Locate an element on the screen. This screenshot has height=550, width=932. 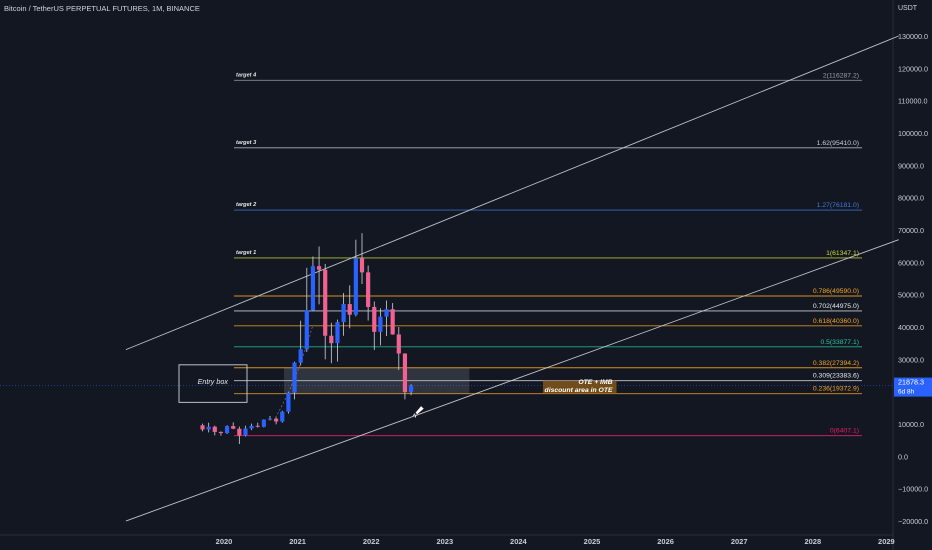
entry-box-fill is located at coordinates (377, 380).